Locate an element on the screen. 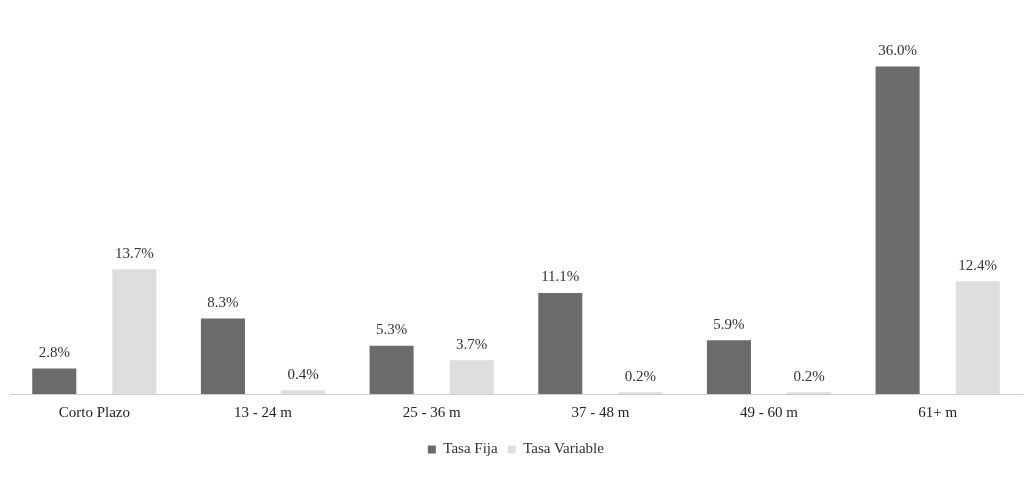  x-tick-label: 13 - 24 m is located at coordinates (263, 411).